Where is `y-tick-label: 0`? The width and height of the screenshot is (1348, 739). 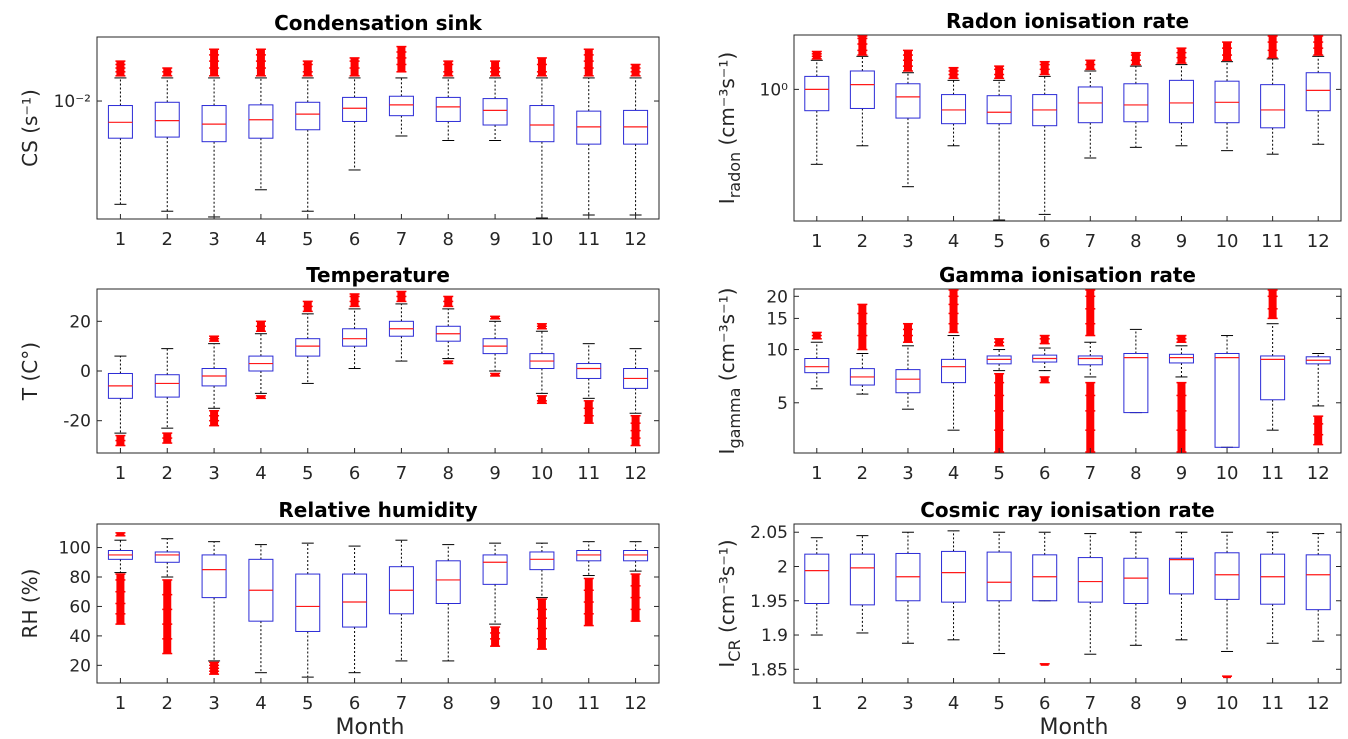
y-tick-label: 0 is located at coordinates (85, 372).